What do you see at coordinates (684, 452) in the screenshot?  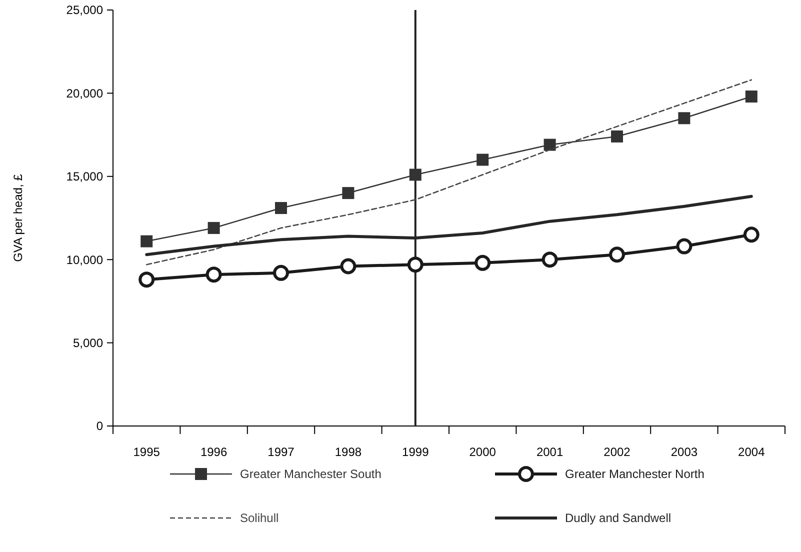 I see `x-tick-label: 2003` at bounding box center [684, 452].